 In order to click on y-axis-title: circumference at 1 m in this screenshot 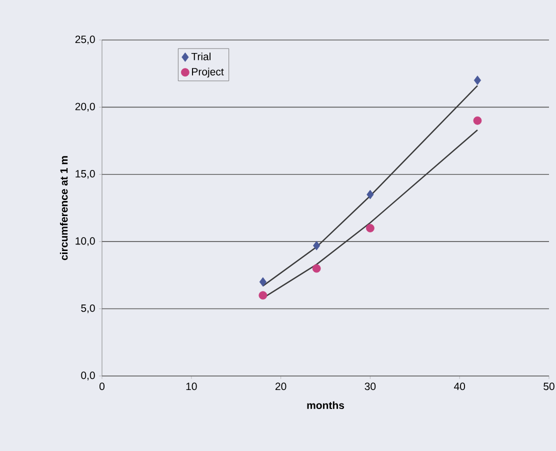, I will do `click(64, 208)`.